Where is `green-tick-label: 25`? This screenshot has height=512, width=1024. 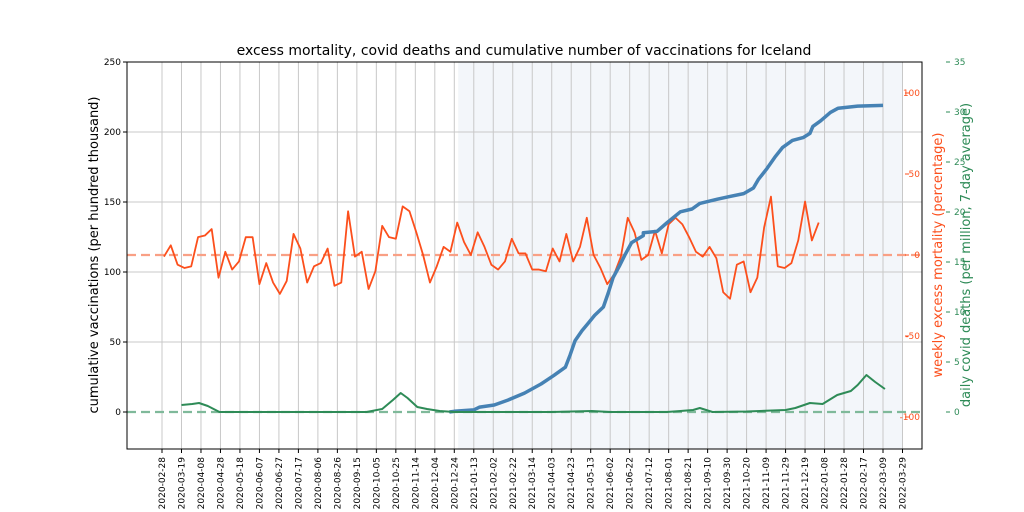
green-tick-label: 25 is located at coordinates (959, 163).